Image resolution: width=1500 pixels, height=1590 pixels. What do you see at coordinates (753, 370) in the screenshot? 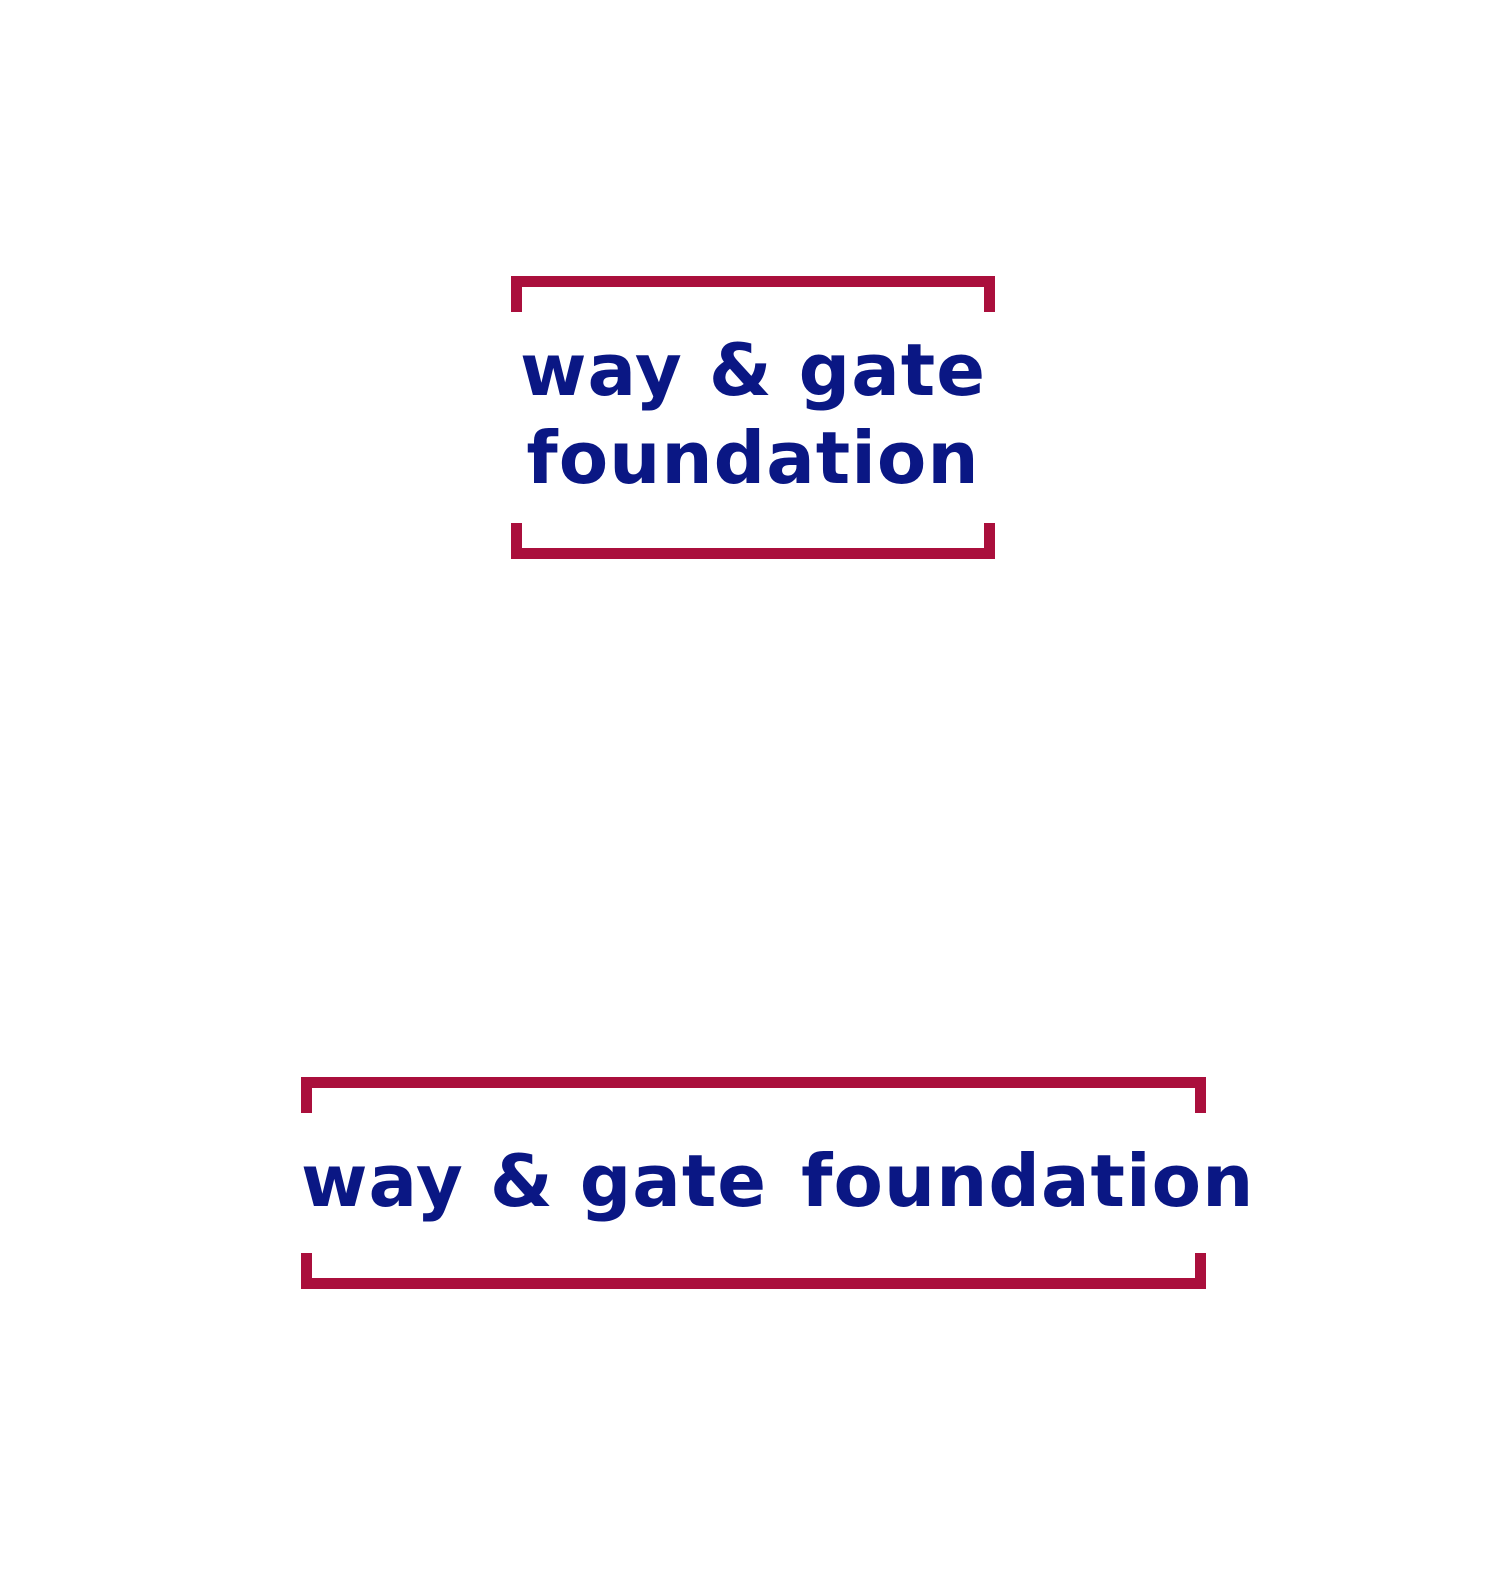
I see `logo-line-1: way & gate` at bounding box center [753, 370].